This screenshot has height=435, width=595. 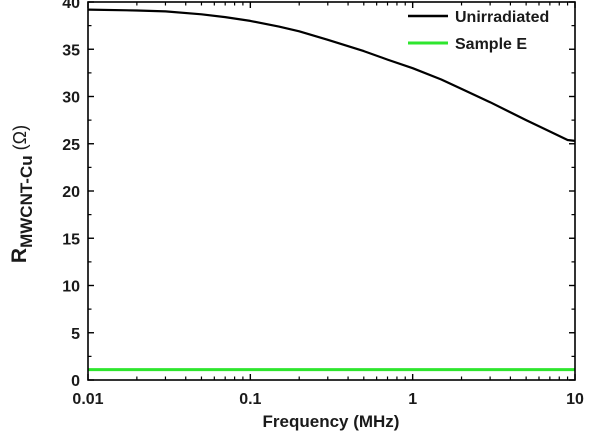 I want to click on y-tick-label: 10, so click(x=71, y=287).